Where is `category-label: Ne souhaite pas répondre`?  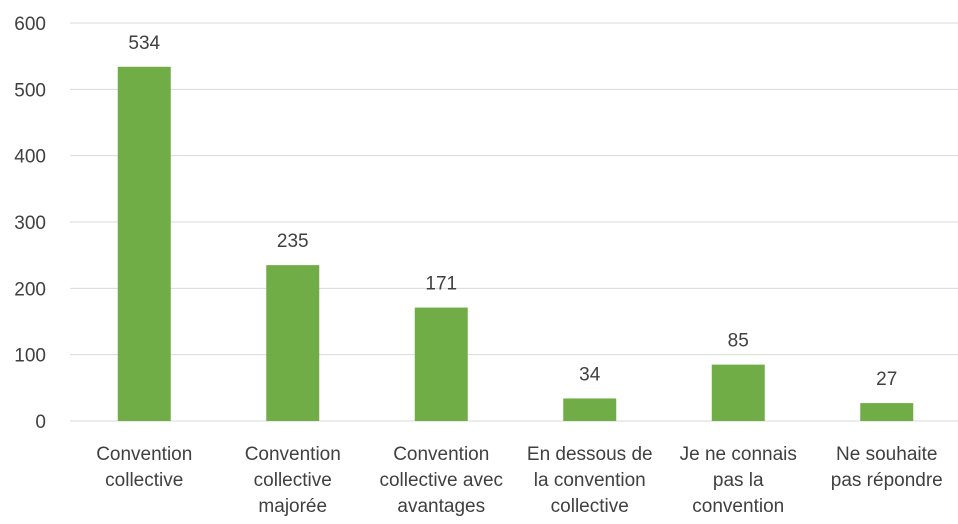 category-label: Ne souhaite pas répondre is located at coordinates (887, 467).